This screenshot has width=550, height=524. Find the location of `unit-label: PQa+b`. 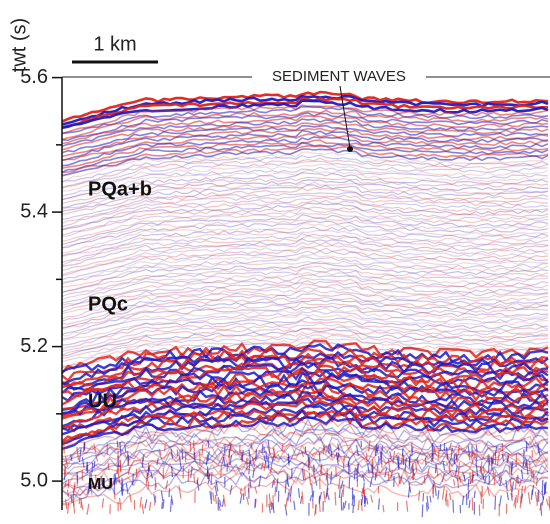

unit-label: PQa+b is located at coordinates (120, 189).